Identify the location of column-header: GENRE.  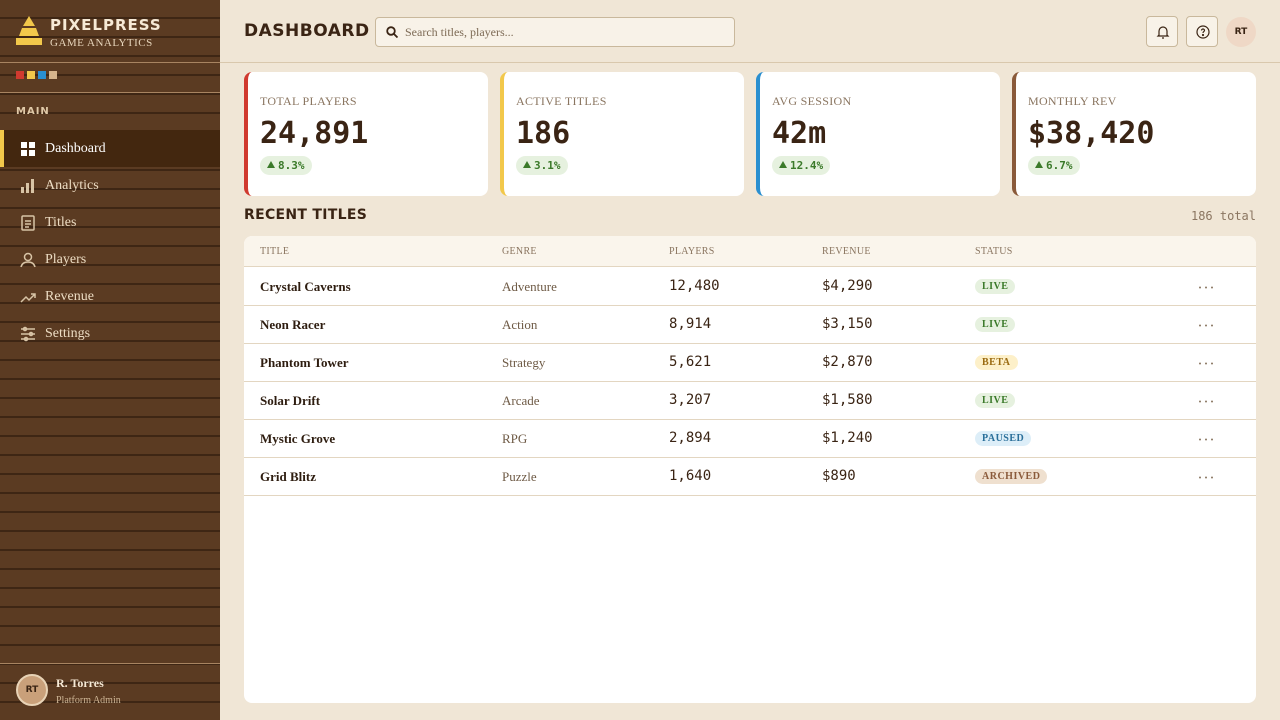
(519, 251).